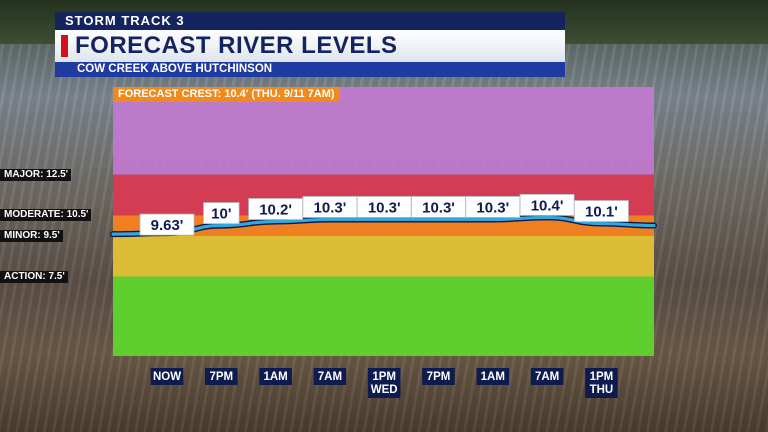 The height and width of the screenshot is (432, 768). I want to click on stage-label-major: MAJOR: 12.5', so click(36, 174).